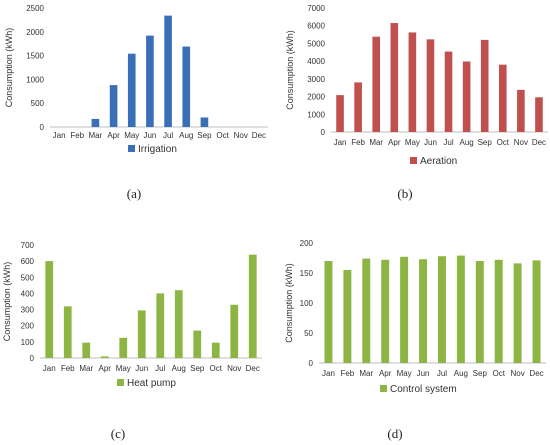 This screenshot has height=445, width=550. Describe the element at coordinates (479, 312) in the screenshot. I see `bar-d-sep` at that location.